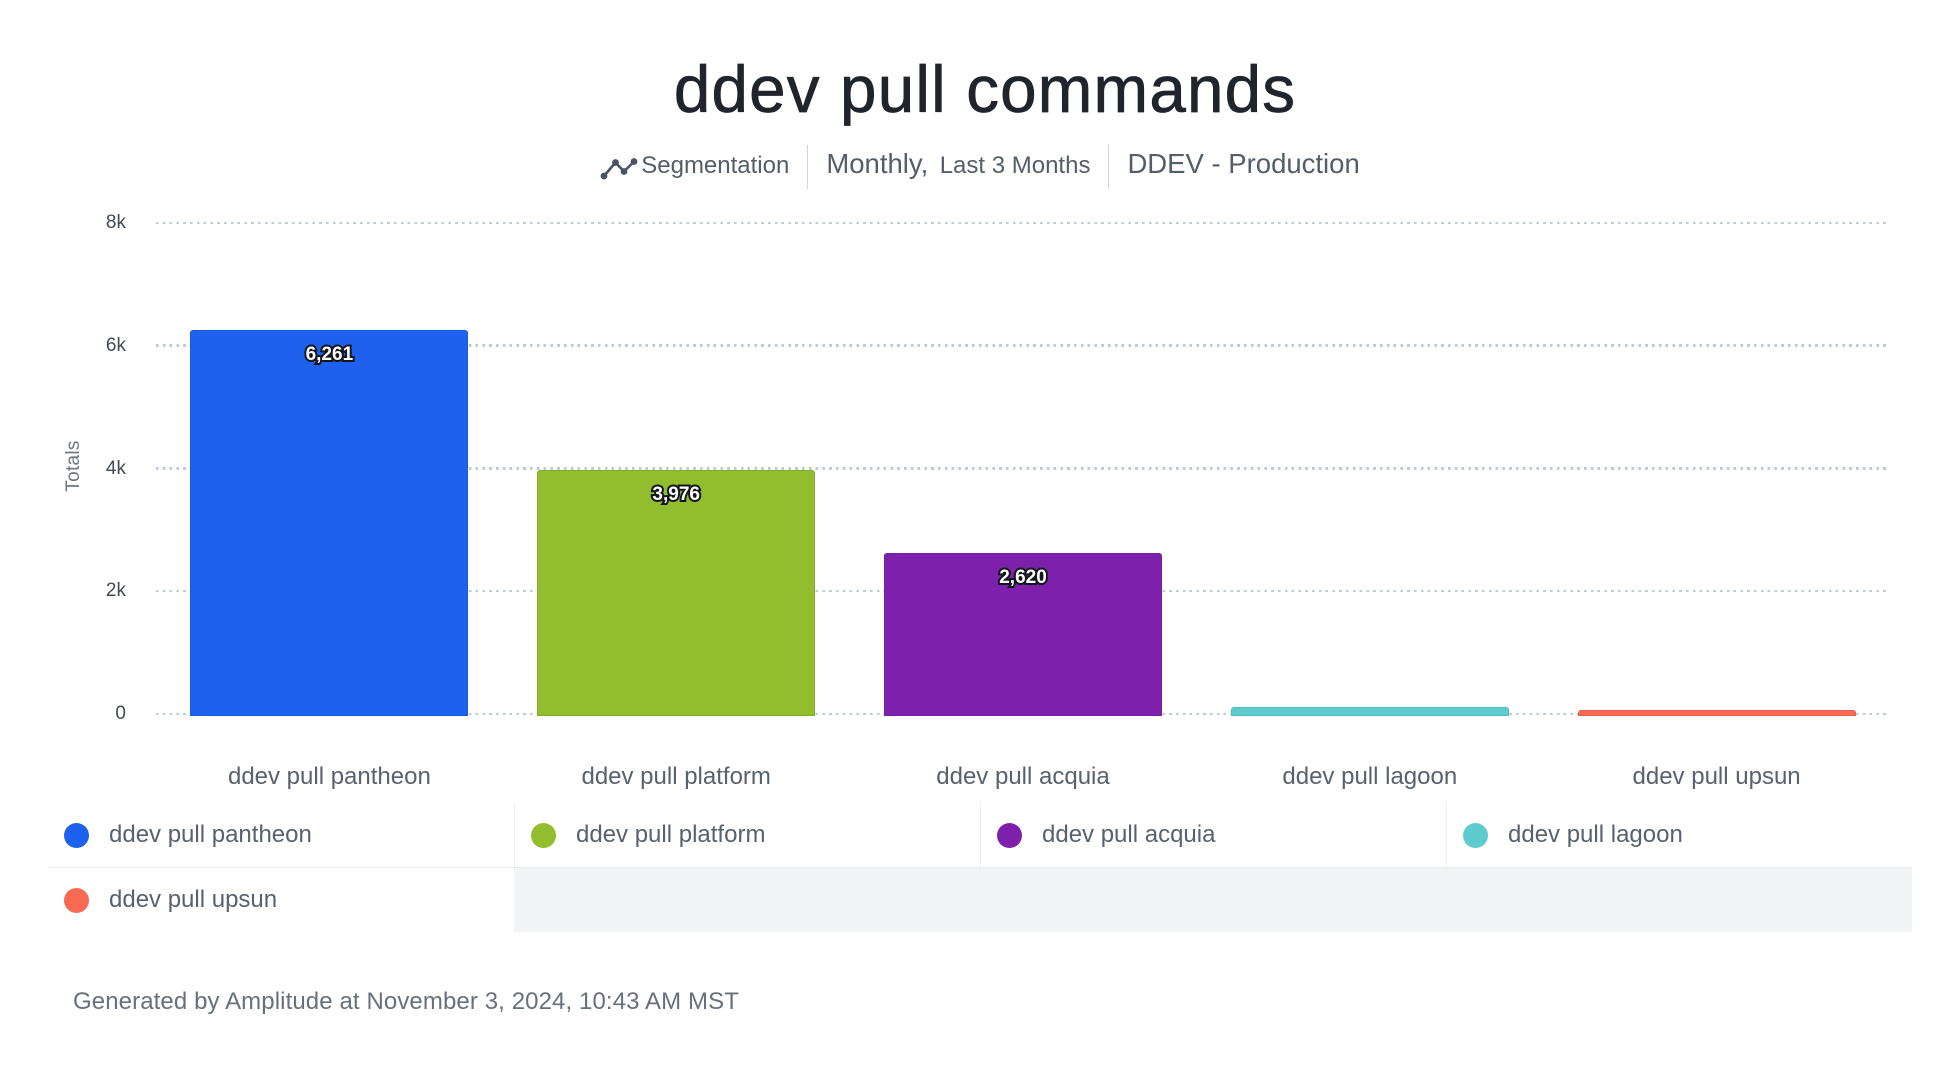 The height and width of the screenshot is (1088, 1960). I want to click on legend-item-ddev-pull-lagoon: ddev pull lagoon, so click(1679, 835).